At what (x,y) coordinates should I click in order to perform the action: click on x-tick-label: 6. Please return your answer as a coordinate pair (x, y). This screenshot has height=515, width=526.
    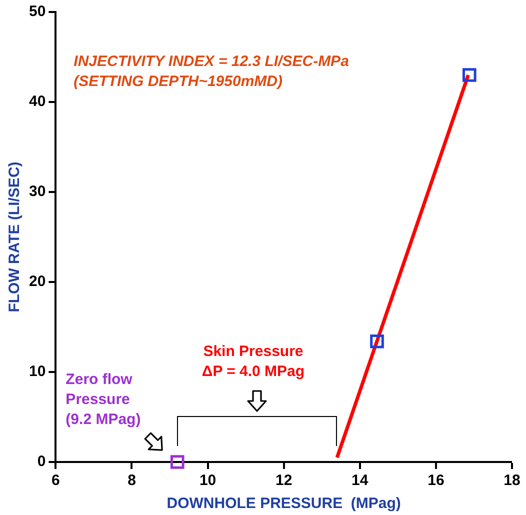
    Looking at the image, I should click on (56, 481).